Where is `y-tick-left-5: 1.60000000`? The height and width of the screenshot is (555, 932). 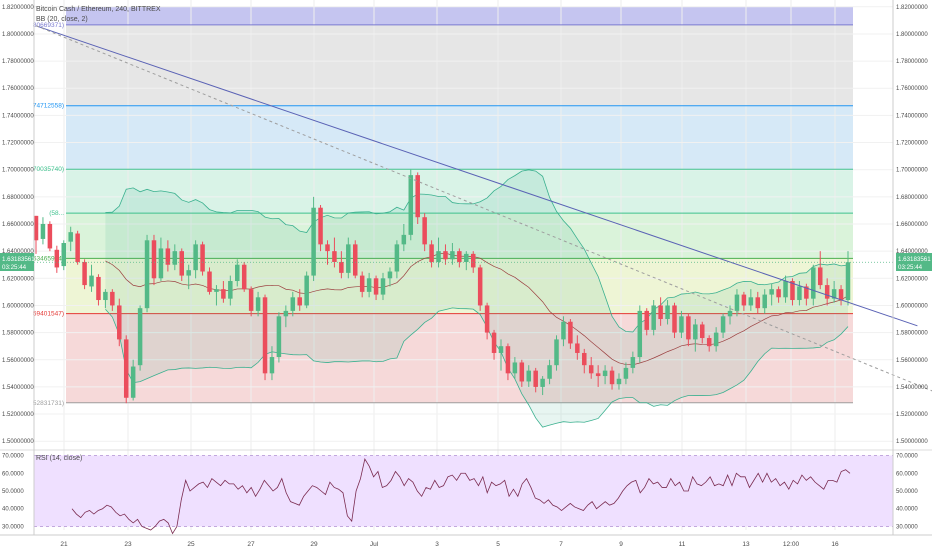
y-tick-left-5: 1.60000000 is located at coordinates (18, 306).